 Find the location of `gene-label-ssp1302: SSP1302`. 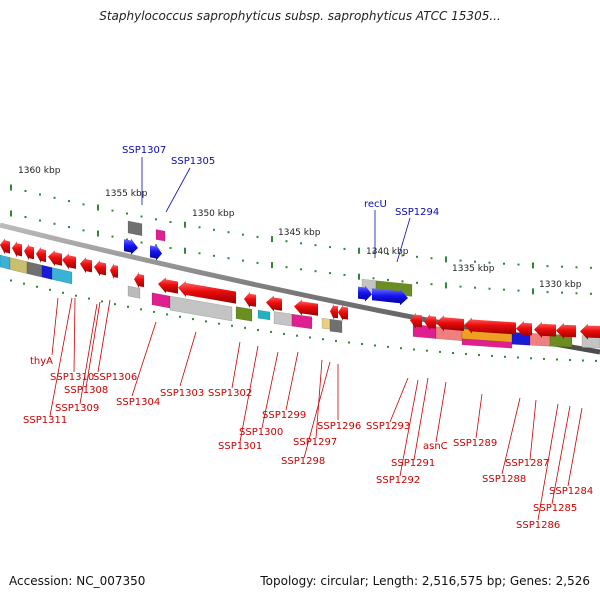

gene-label-ssp1302: SSP1302 is located at coordinates (230, 393).